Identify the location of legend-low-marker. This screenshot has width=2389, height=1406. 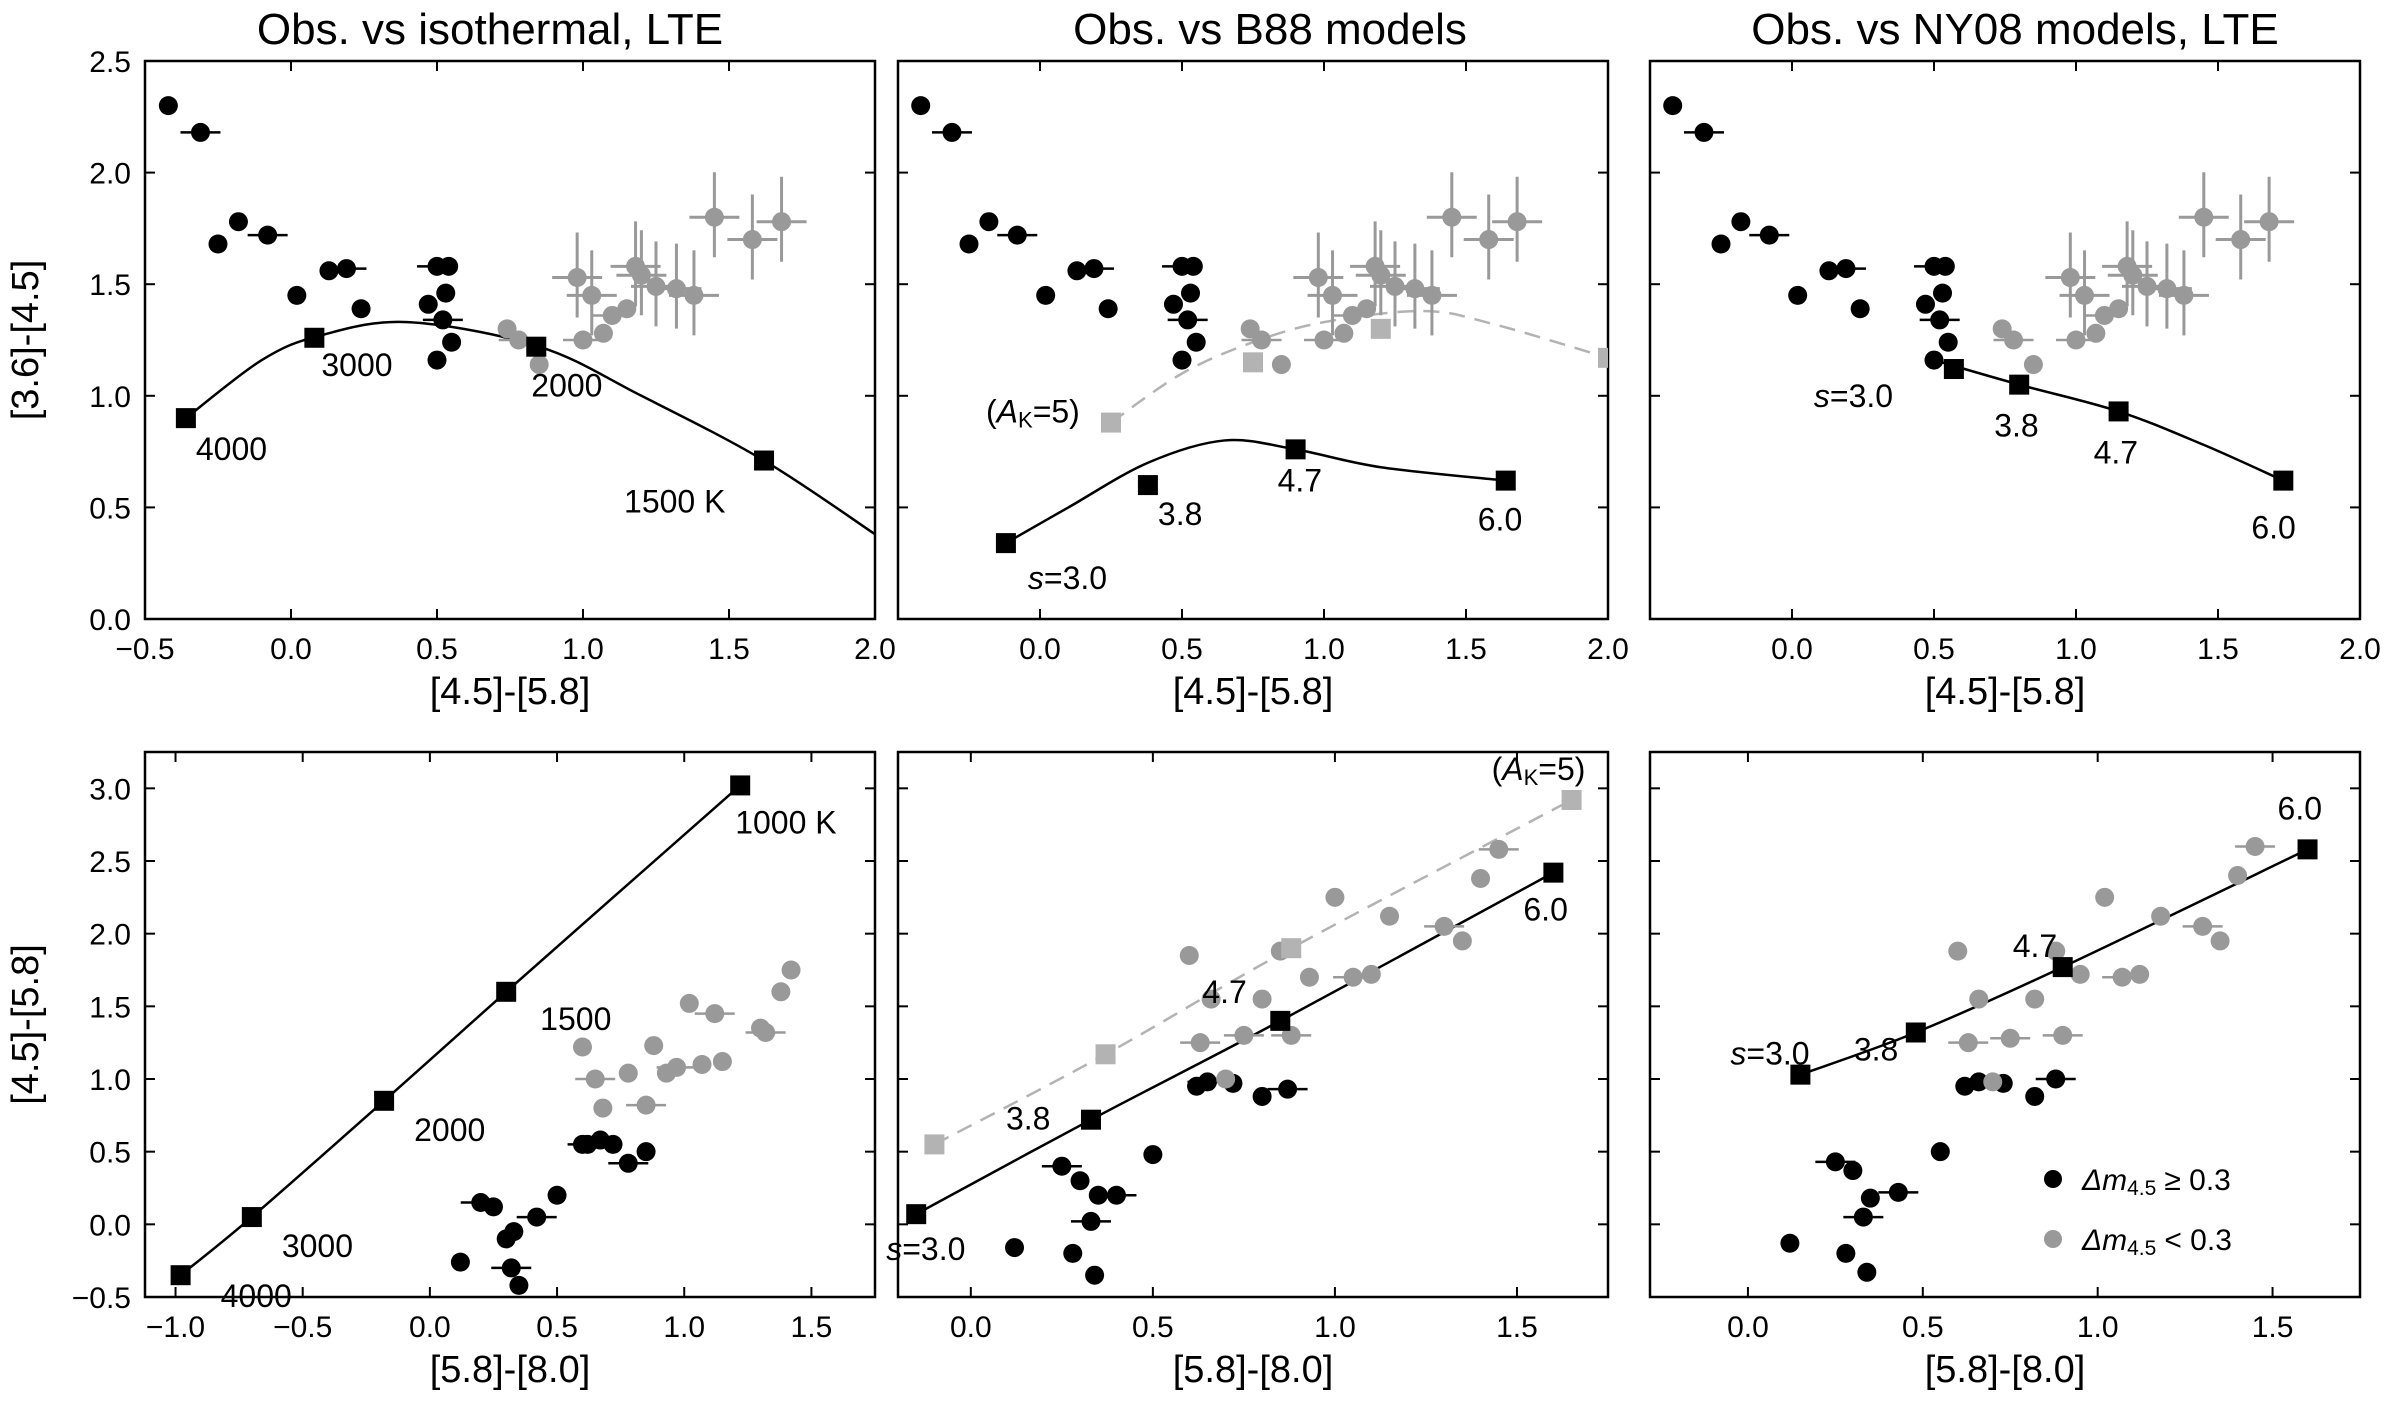
(2053, 1239).